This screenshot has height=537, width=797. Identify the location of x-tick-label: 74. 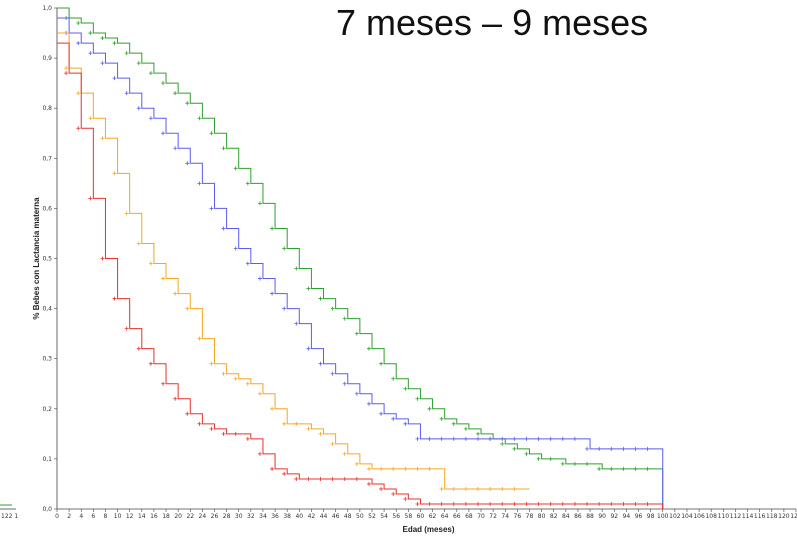
(505, 516).